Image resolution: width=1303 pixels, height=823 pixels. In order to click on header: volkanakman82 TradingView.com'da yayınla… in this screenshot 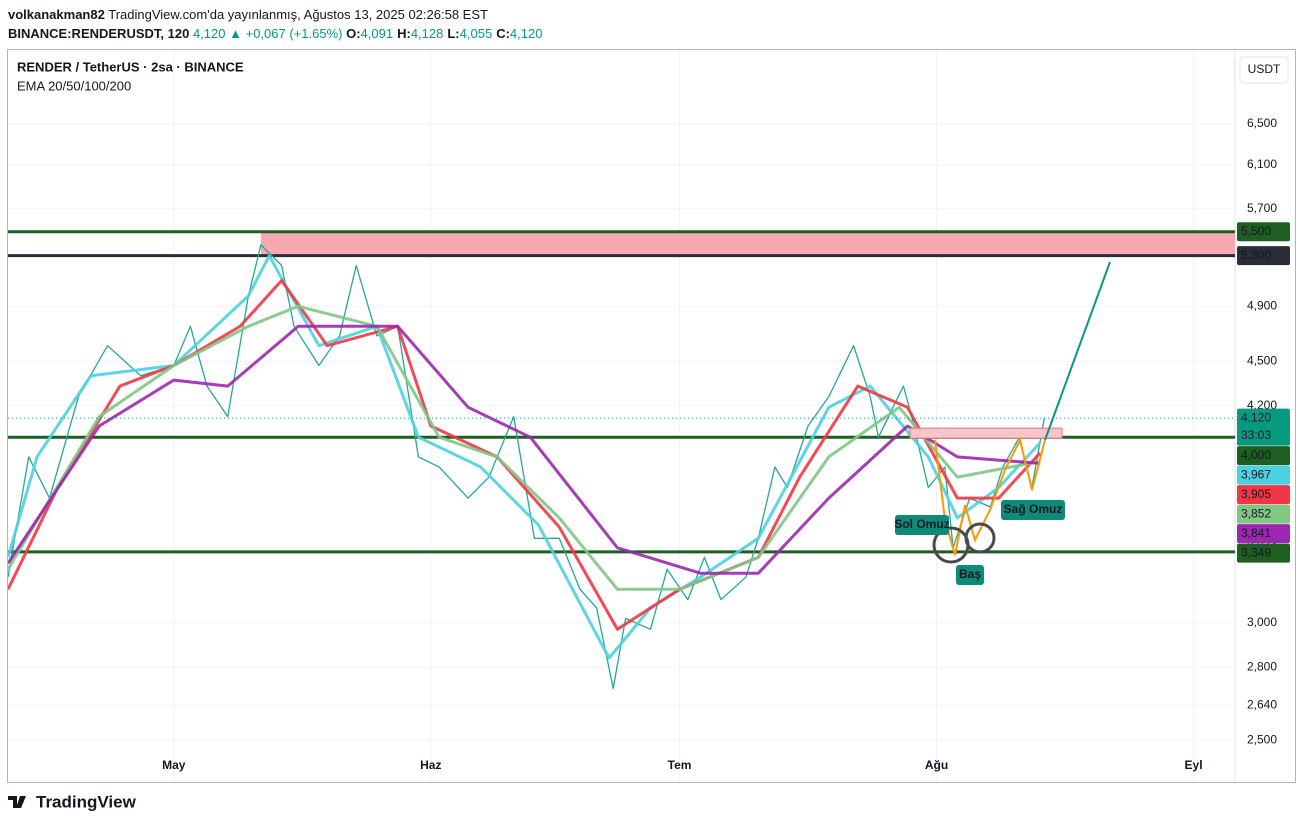, I will do `click(277, 24)`.